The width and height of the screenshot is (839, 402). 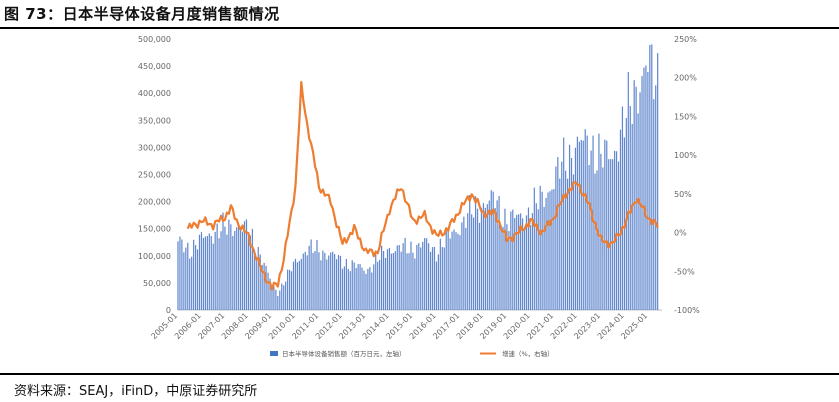 What do you see at coordinates (154, 202) in the screenshot?
I see `y-left-tick: 200,000` at bounding box center [154, 202].